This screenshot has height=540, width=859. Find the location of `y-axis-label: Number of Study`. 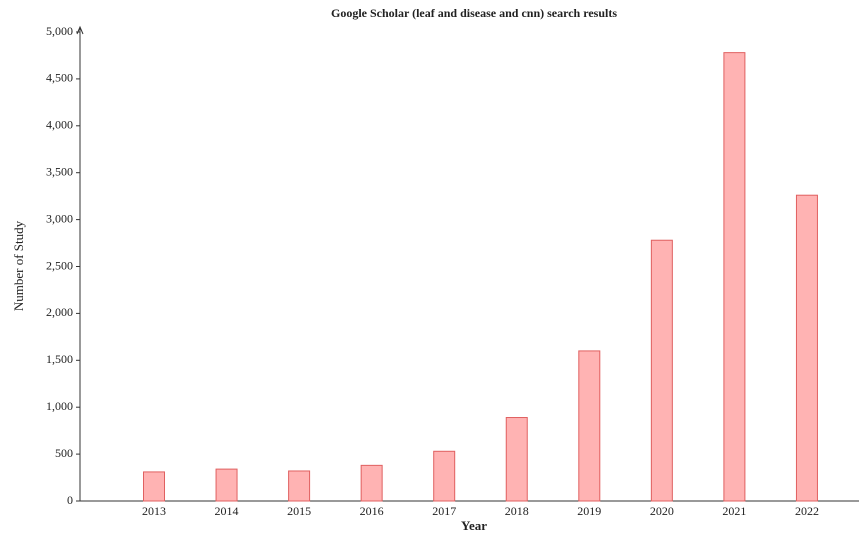

y-axis-label: Number of Study is located at coordinates (18, 265).